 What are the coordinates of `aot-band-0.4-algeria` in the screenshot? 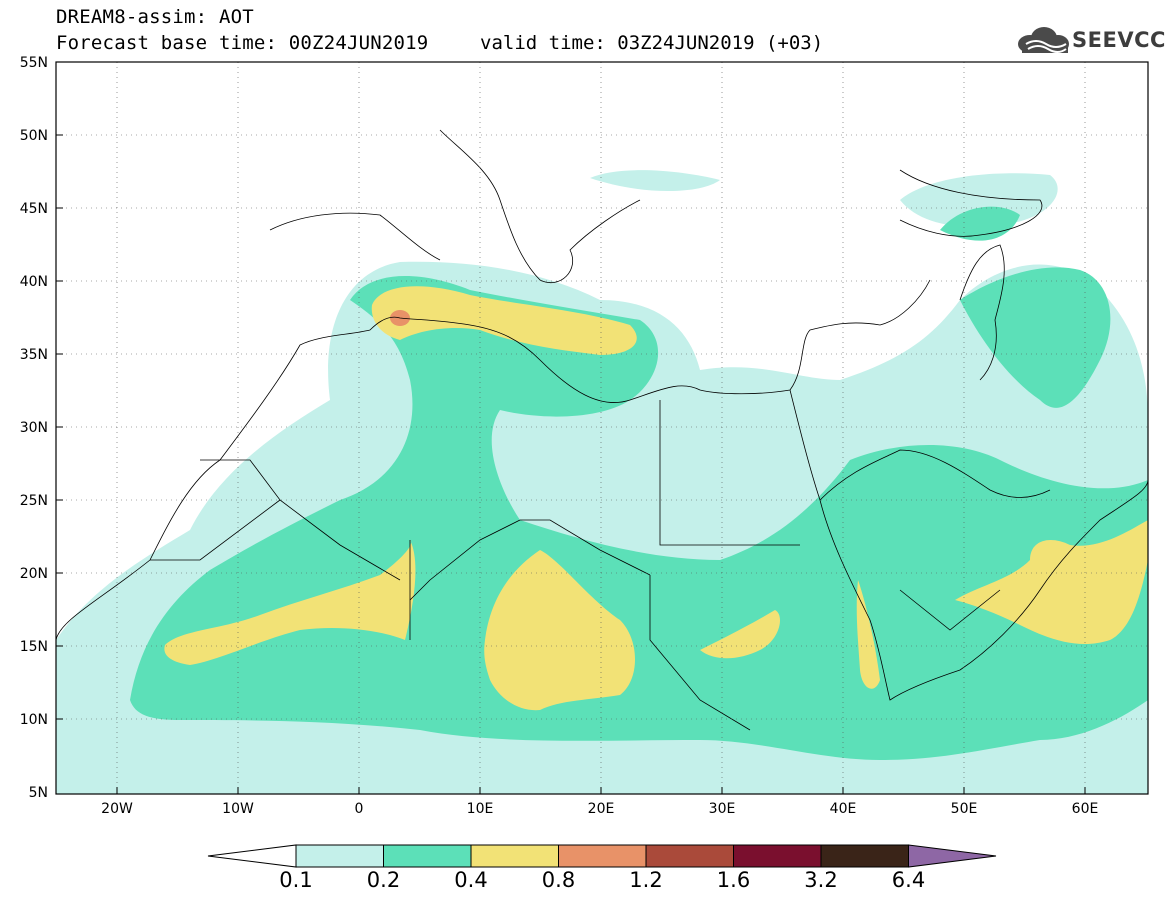 It's located at (504, 320).